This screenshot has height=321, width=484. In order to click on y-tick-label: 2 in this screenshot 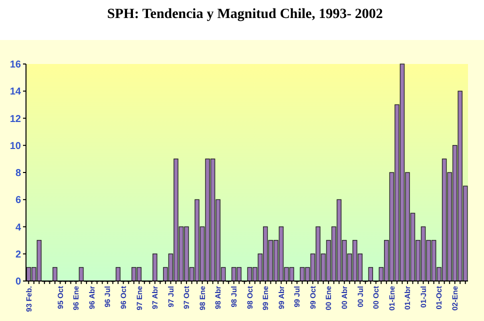, I will do `click(18, 254)`.